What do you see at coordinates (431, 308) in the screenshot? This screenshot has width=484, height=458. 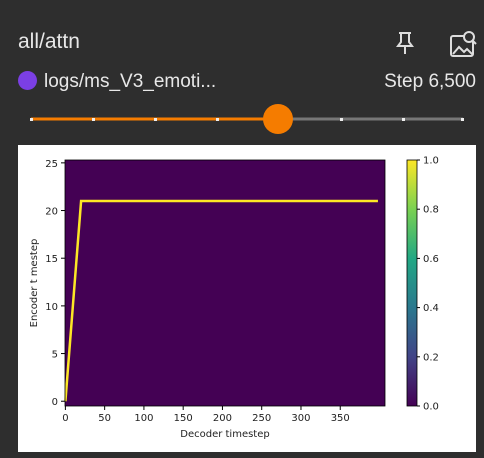 I see `colorbar-tick-label: 0.4` at bounding box center [431, 308].